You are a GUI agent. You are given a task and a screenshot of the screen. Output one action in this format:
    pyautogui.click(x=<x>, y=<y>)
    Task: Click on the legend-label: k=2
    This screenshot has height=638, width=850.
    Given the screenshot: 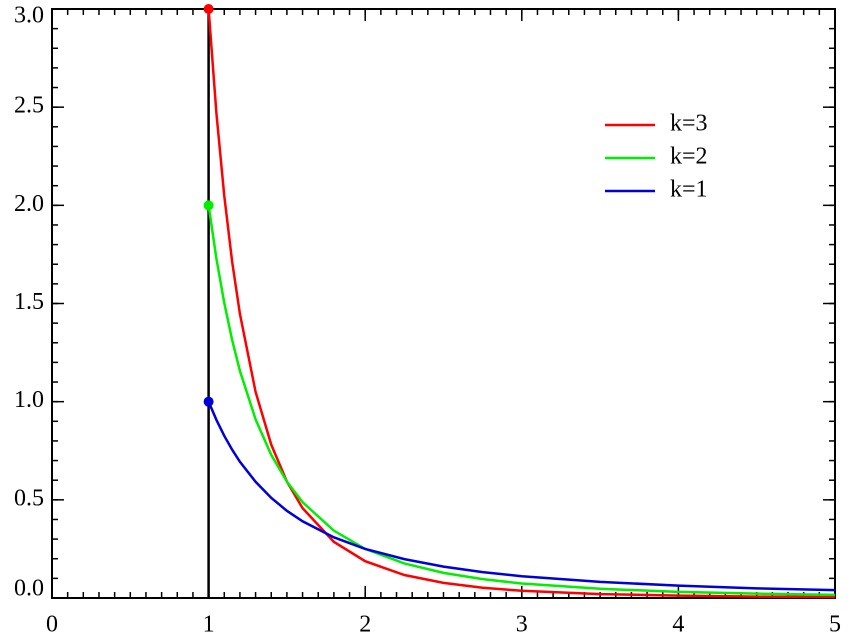 What is the action you would take?
    pyautogui.click(x=689, y=157)
    